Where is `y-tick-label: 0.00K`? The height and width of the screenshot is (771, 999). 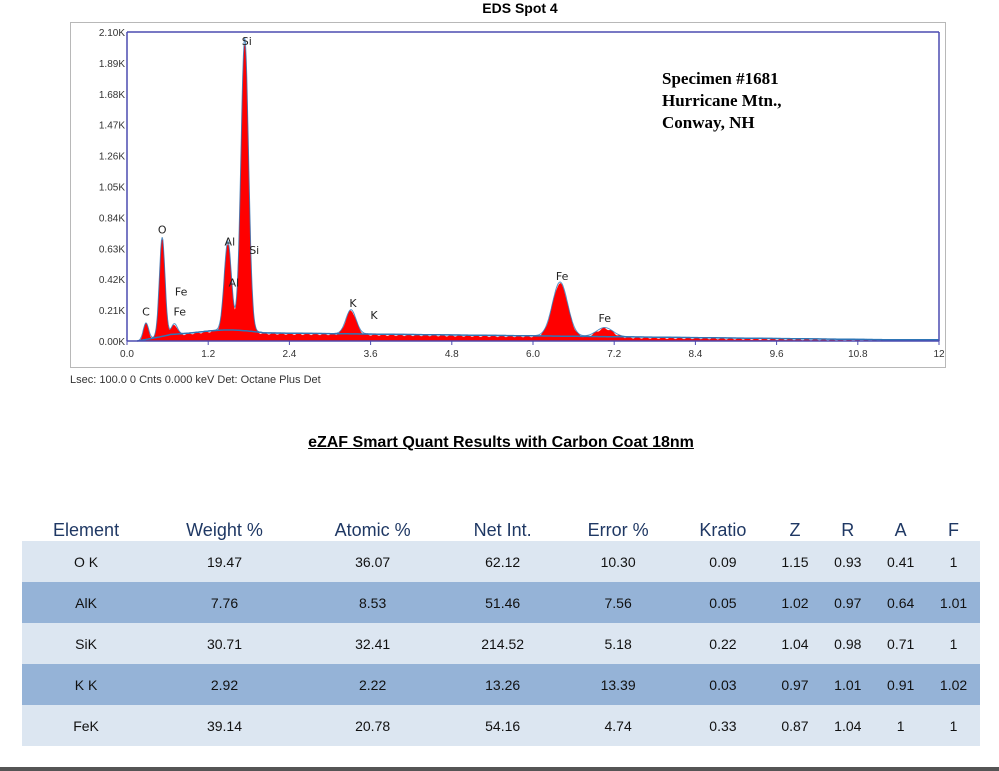 y-tick-label: 0.00K is located at coordinates (112, 342).